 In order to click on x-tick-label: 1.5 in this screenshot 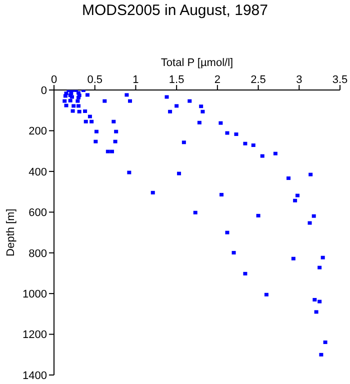, I will do `click(176, 80)`.